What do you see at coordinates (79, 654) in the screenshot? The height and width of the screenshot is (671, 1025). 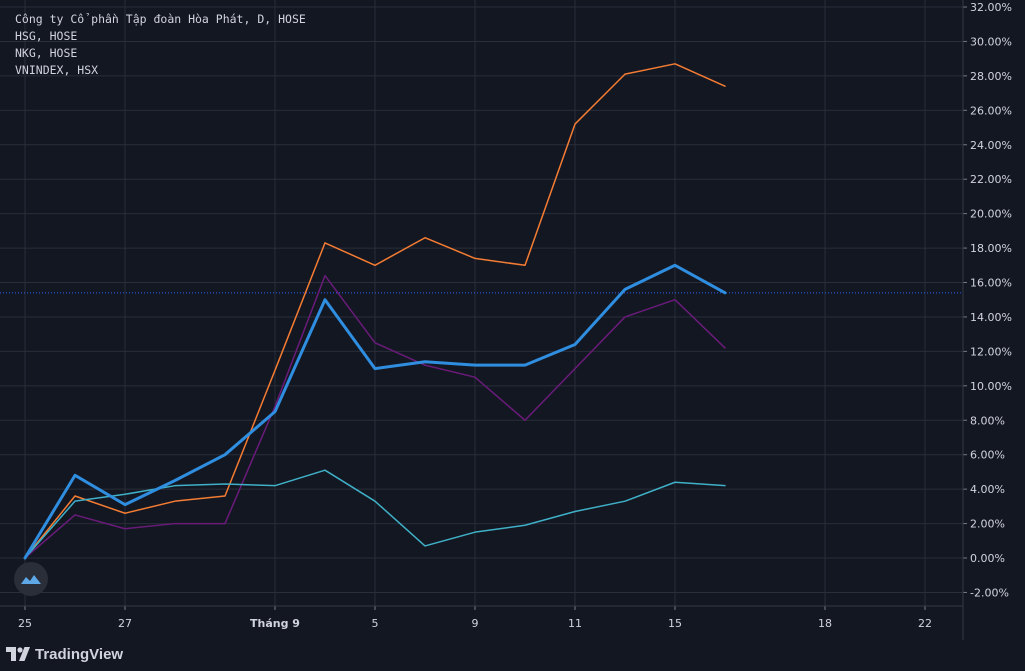 I see `tradingview-label: TradingView` at bounding box center [79, 654].